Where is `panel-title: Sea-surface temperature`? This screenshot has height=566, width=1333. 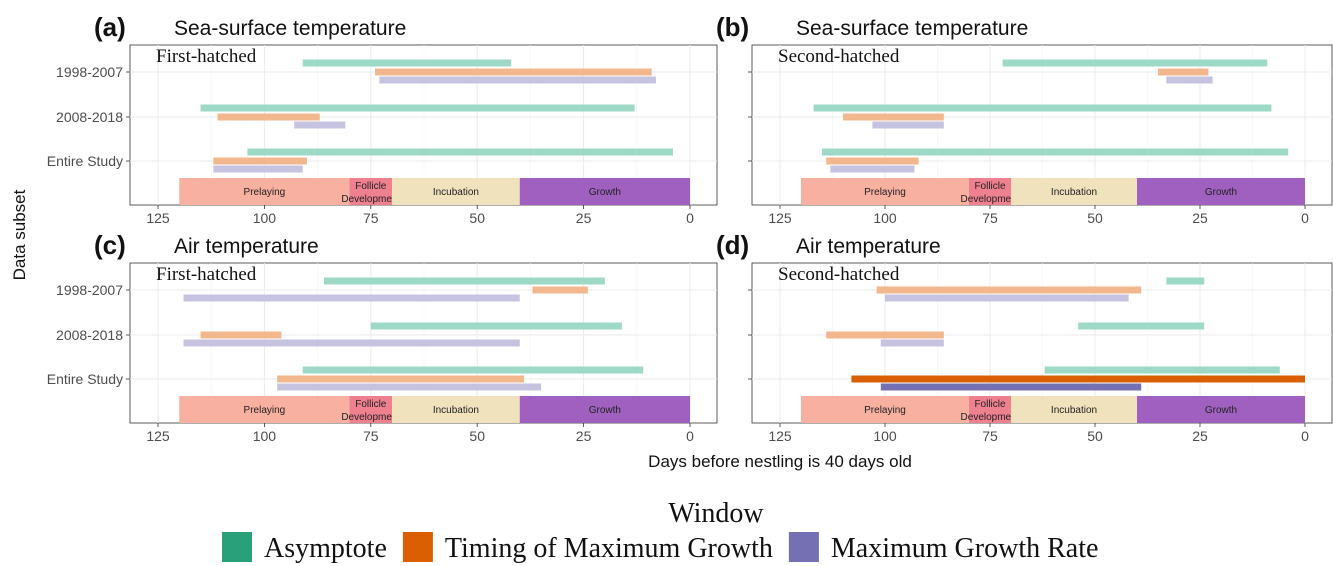 panel-title: Sea-surface temperature is located at coordinates (912, 28).